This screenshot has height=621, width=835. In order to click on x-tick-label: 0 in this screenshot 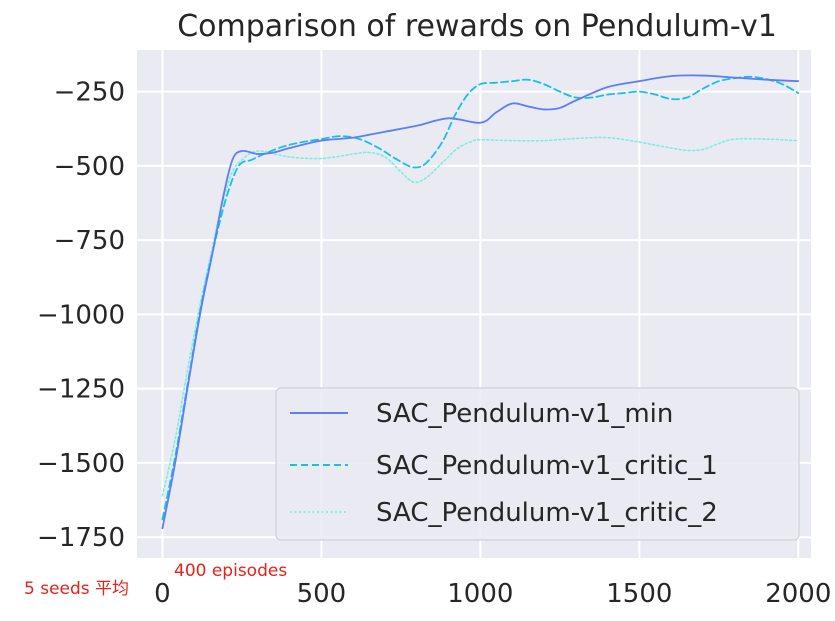, I will do `click(162, 594)`.